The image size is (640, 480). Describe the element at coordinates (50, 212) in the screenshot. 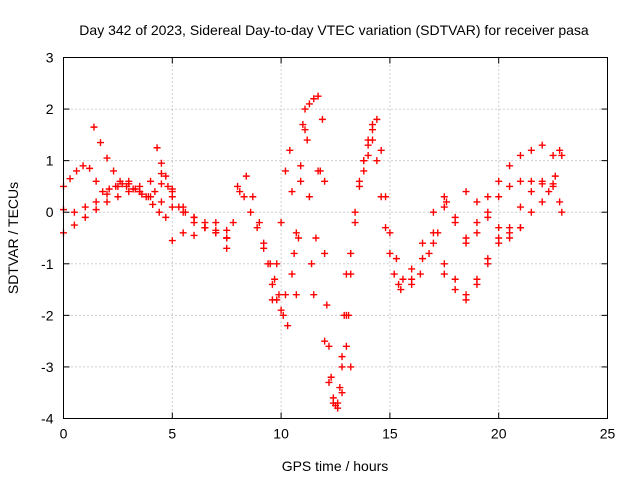

I see `y-tick-label: 0` at that location.